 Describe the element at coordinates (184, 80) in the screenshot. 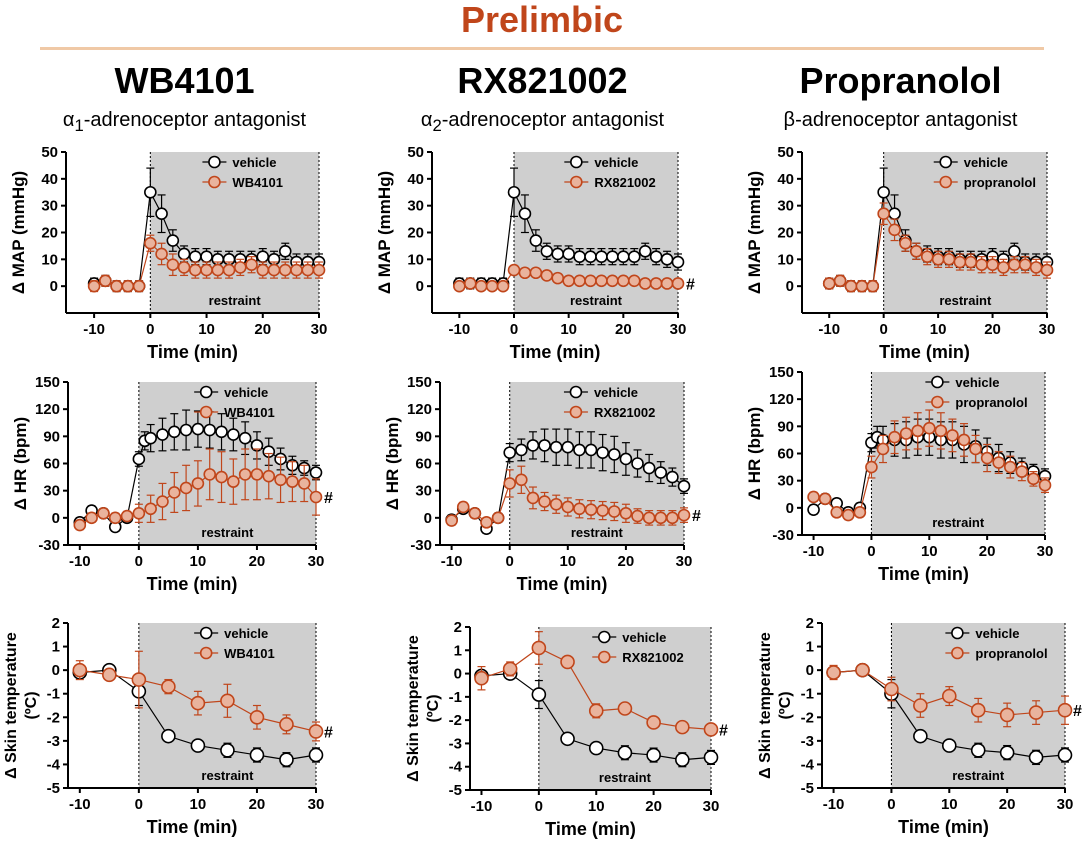

I see `column-title-wb4101: WB4101` at that location.